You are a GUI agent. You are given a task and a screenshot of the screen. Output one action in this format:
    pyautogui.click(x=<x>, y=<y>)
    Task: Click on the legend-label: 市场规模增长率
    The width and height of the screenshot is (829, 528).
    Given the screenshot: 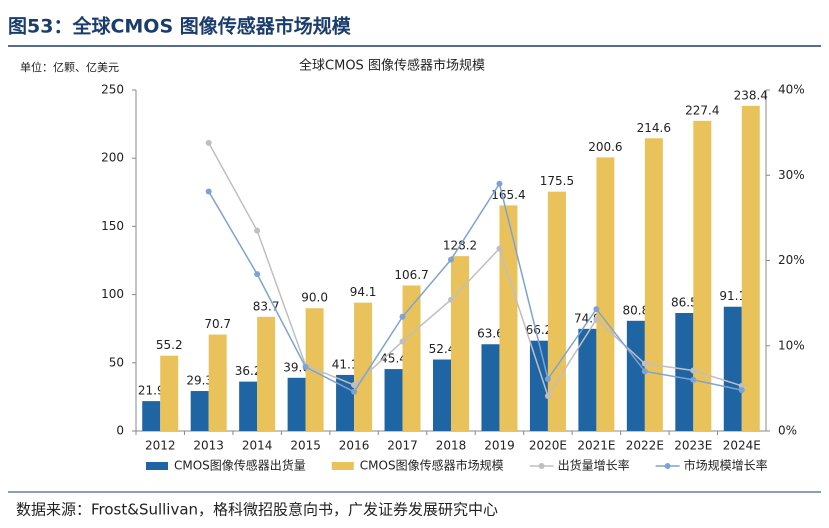 What is the action you would take?
    pyautogui.click(x=726, y=465)
    